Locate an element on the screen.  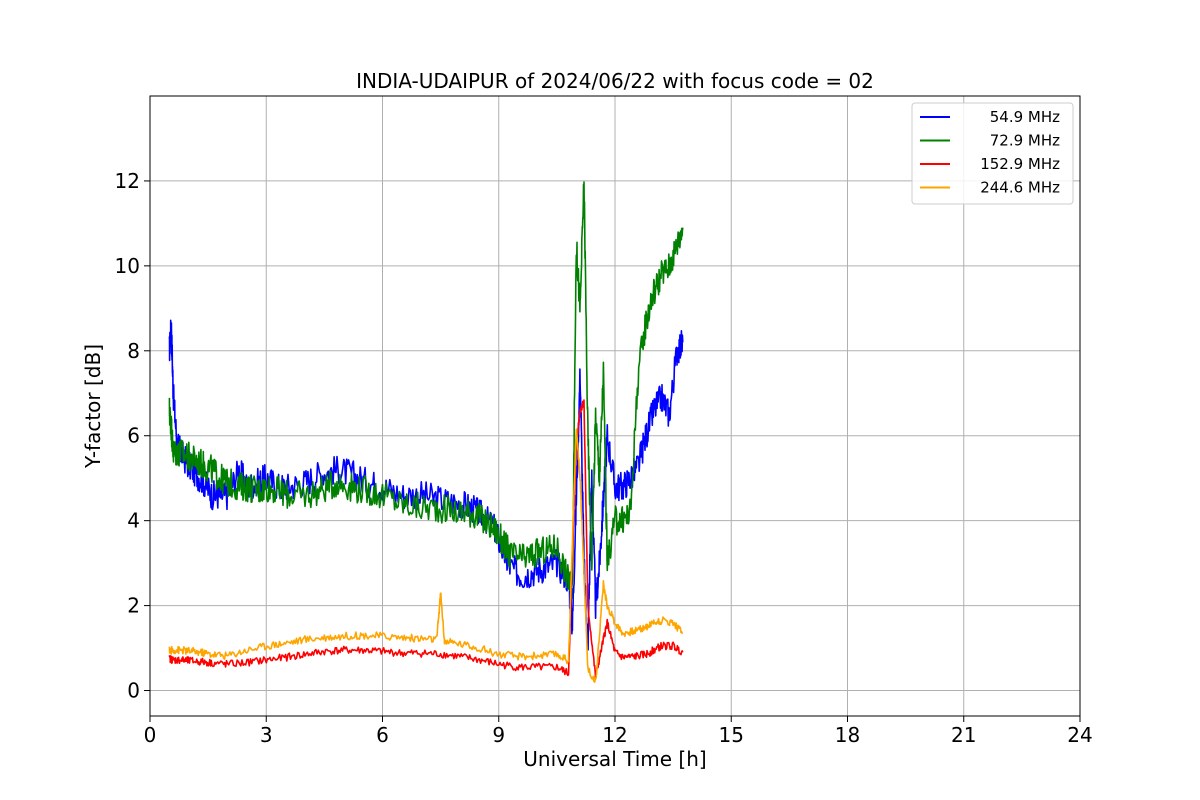
legend: 54.9 MHz 72.9 MHz 152.9 MHz 244.6 MHz is located at coordinates (992, 153).